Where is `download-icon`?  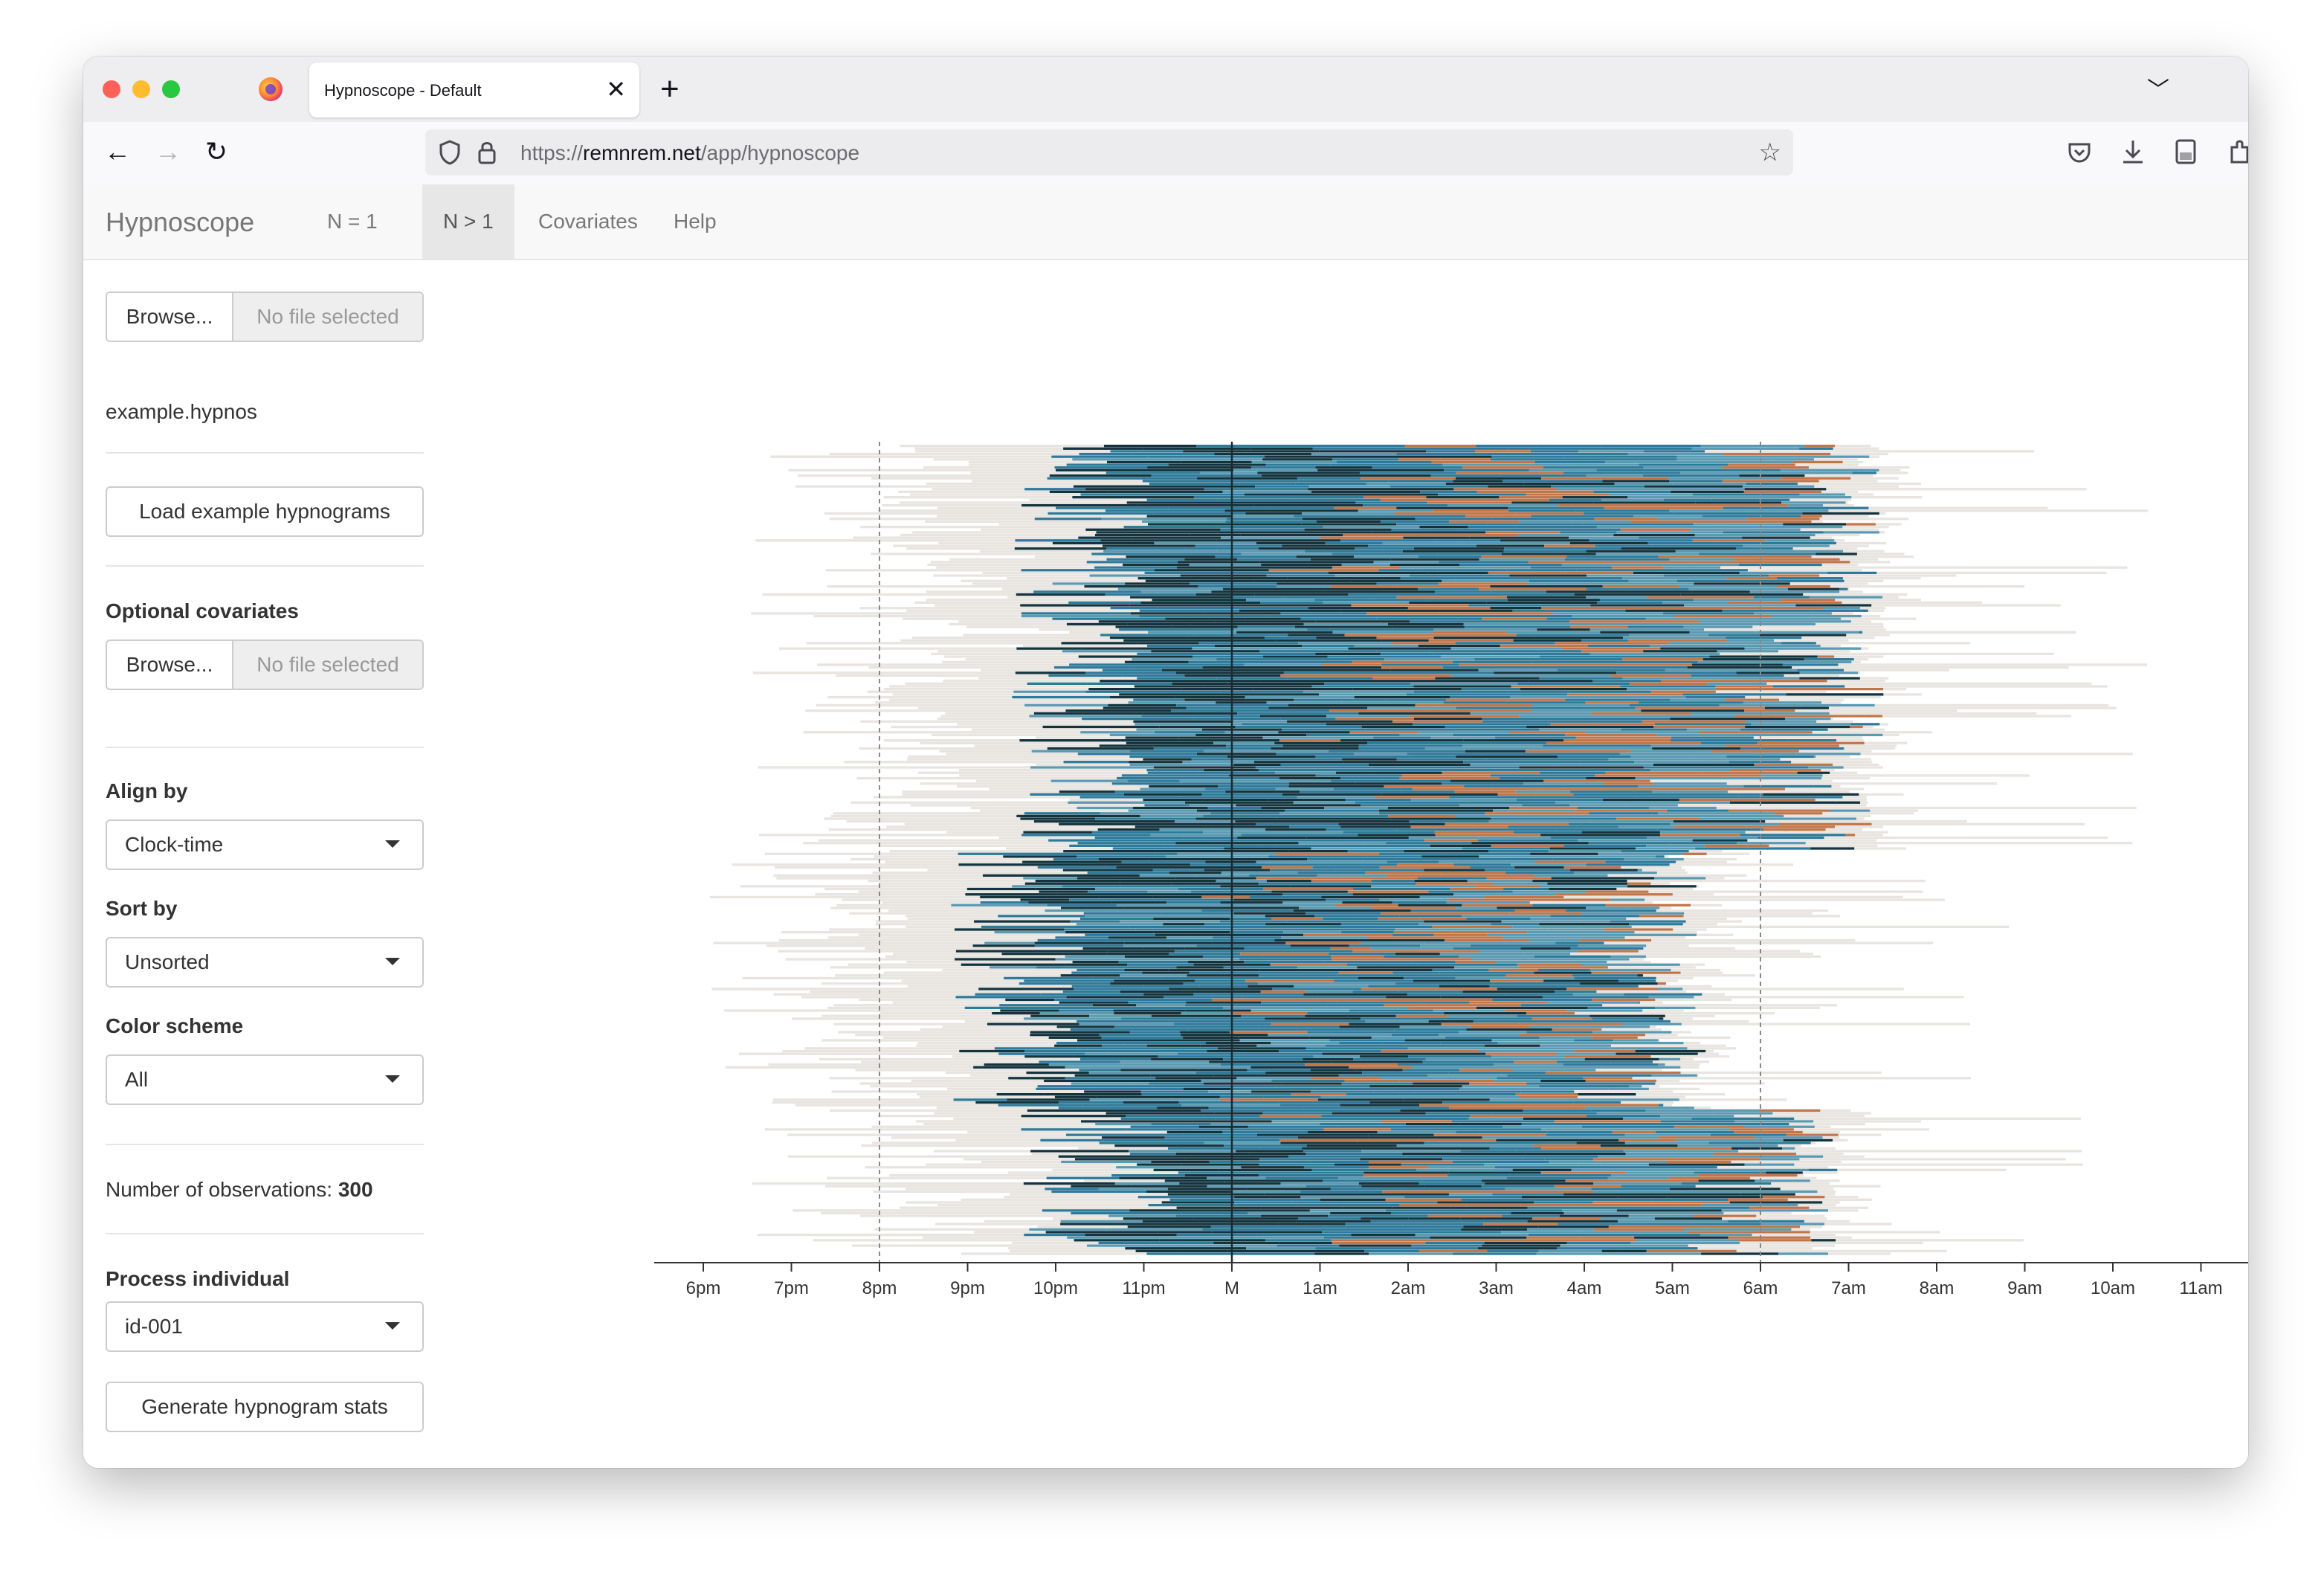 download-icon is located at coordinates (2133, 151).